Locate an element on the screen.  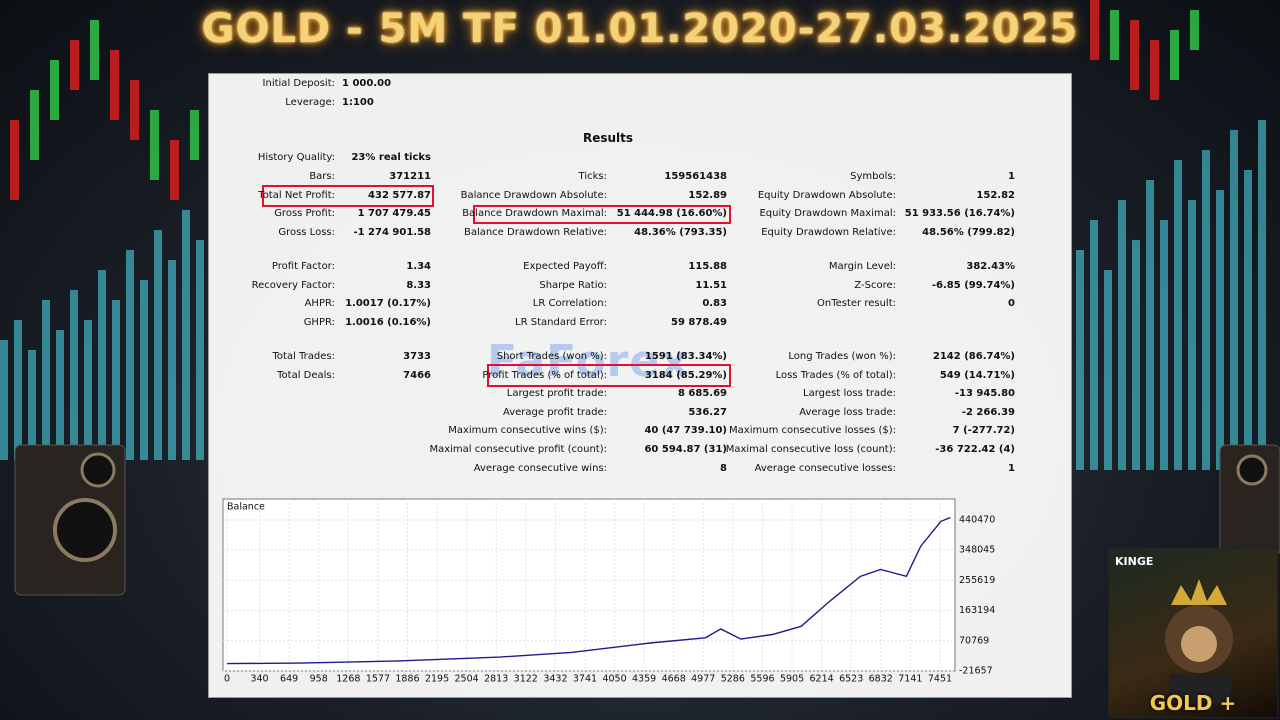
x-tick-label: 7141 is located at coordinates (910, 679).